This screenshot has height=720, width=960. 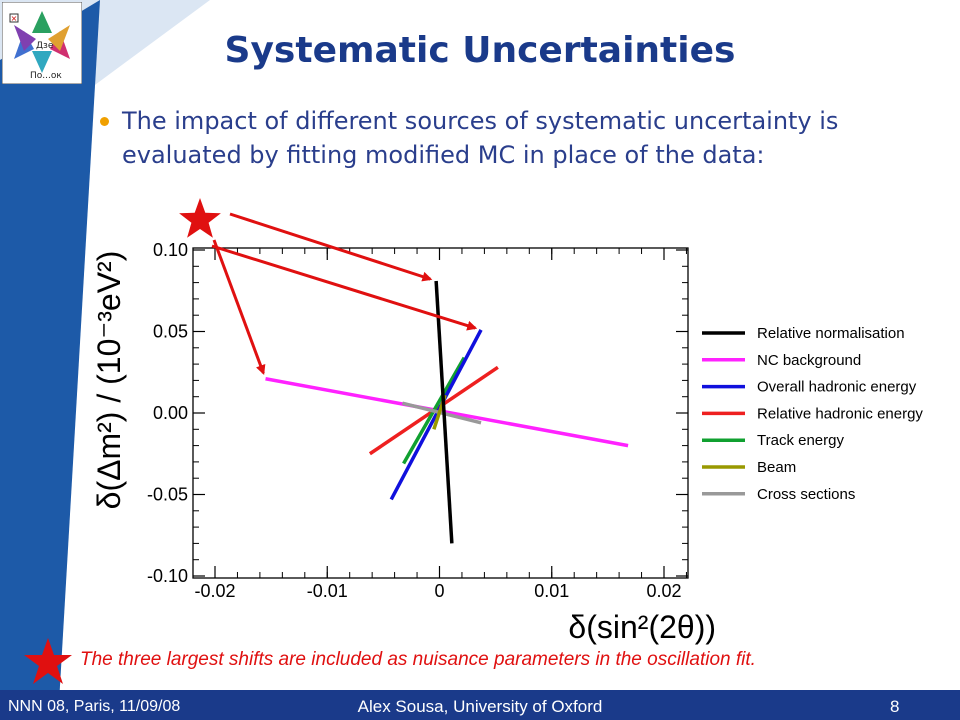 I want to click on footer-conference: NNN 08, Paris, 11/09/08, so click(x=94, y=706).